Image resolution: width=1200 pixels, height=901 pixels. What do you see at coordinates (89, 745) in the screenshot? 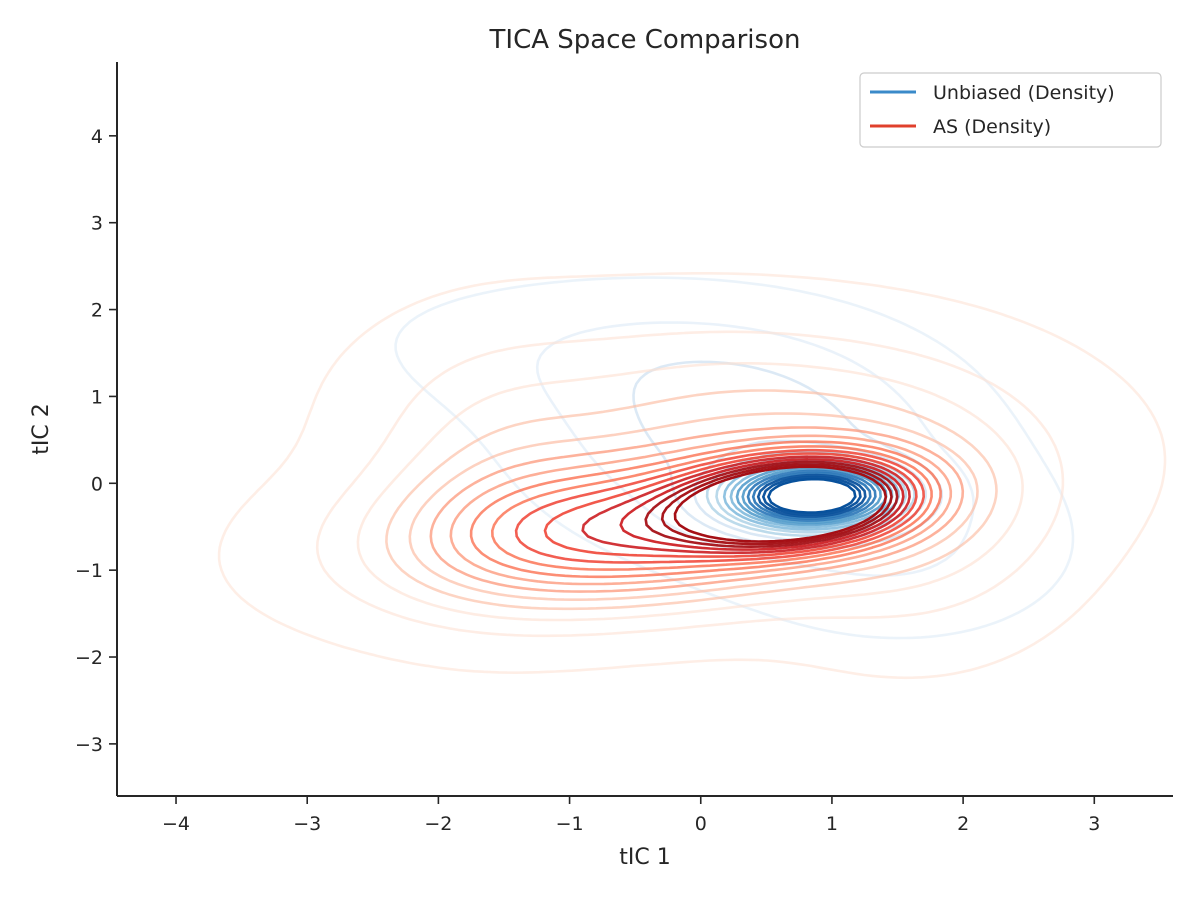
I see `y-tick-label: −3` at bounding box center [89, 745].